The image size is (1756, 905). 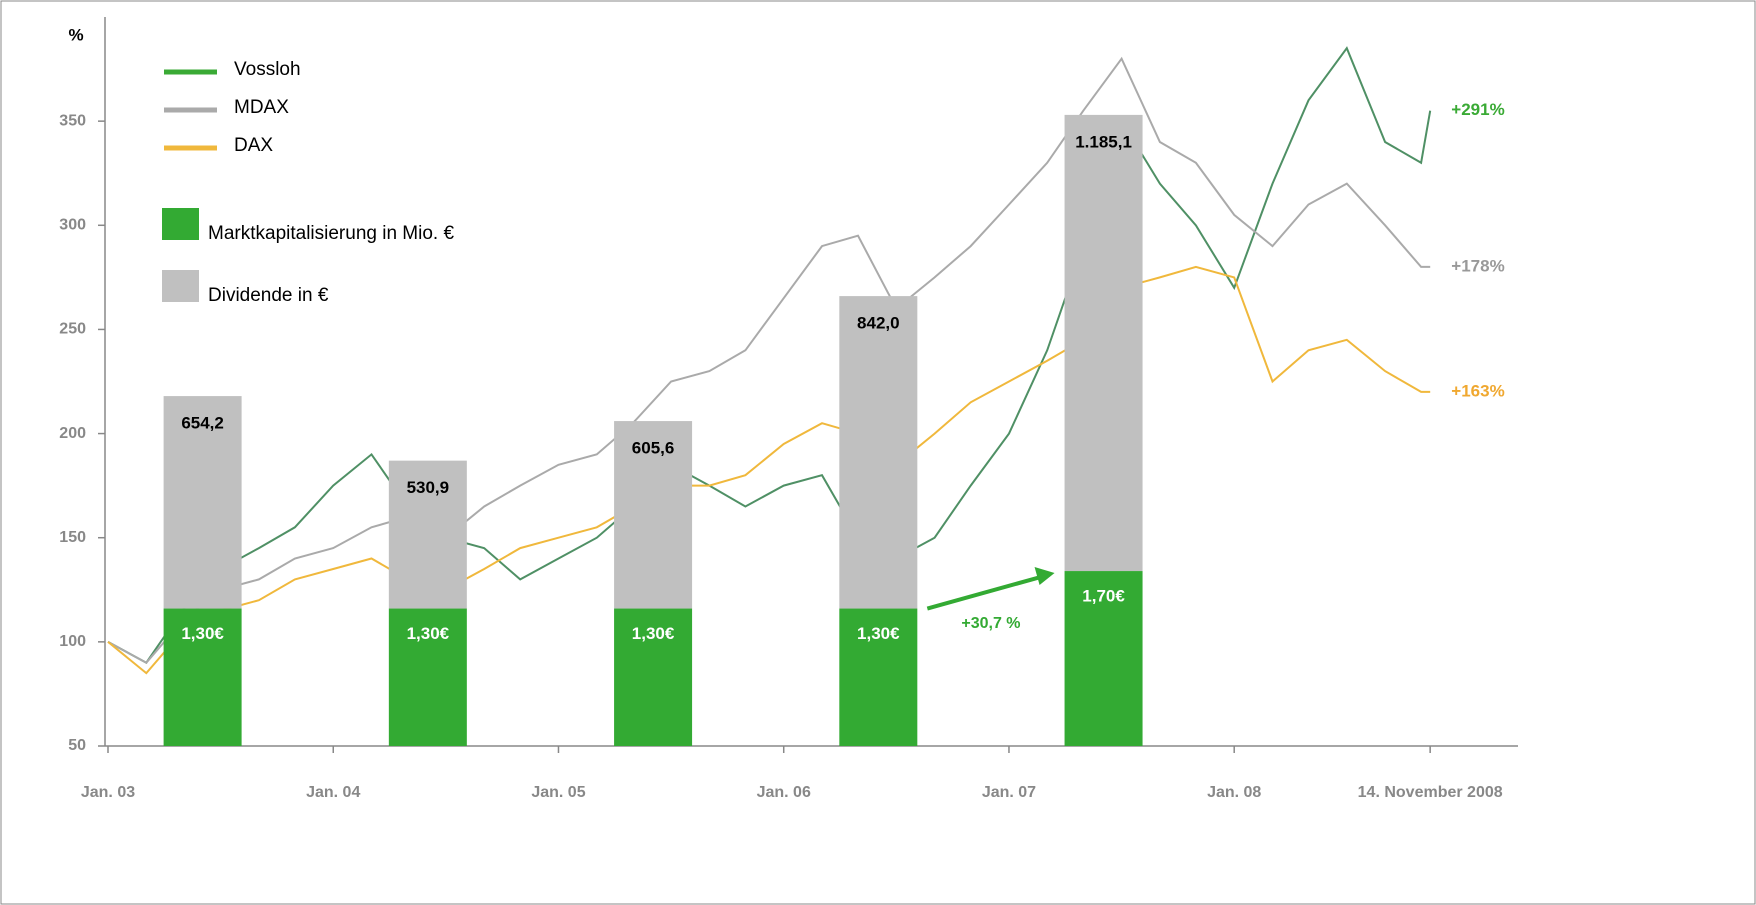 I want to click on arrow-line, so click(x=984, y=593).